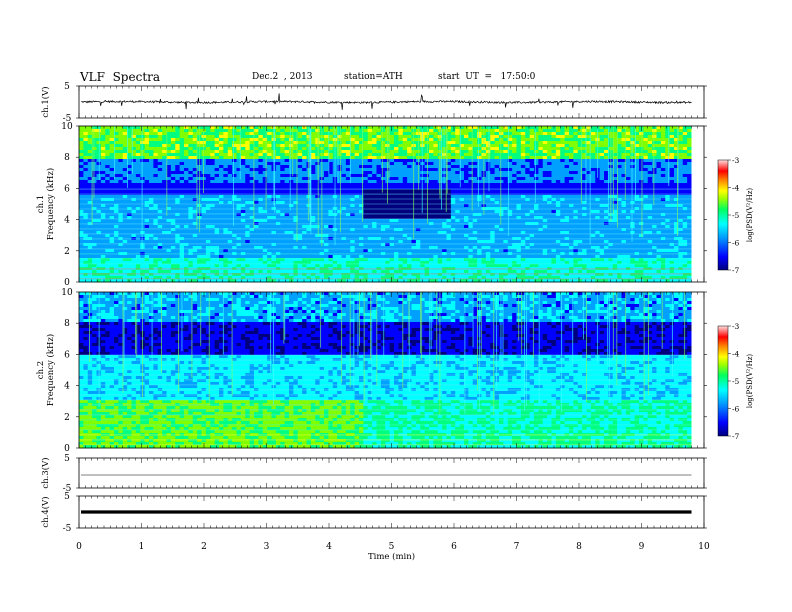  I want to click on x-tick-label: 8, so click(579, 547).